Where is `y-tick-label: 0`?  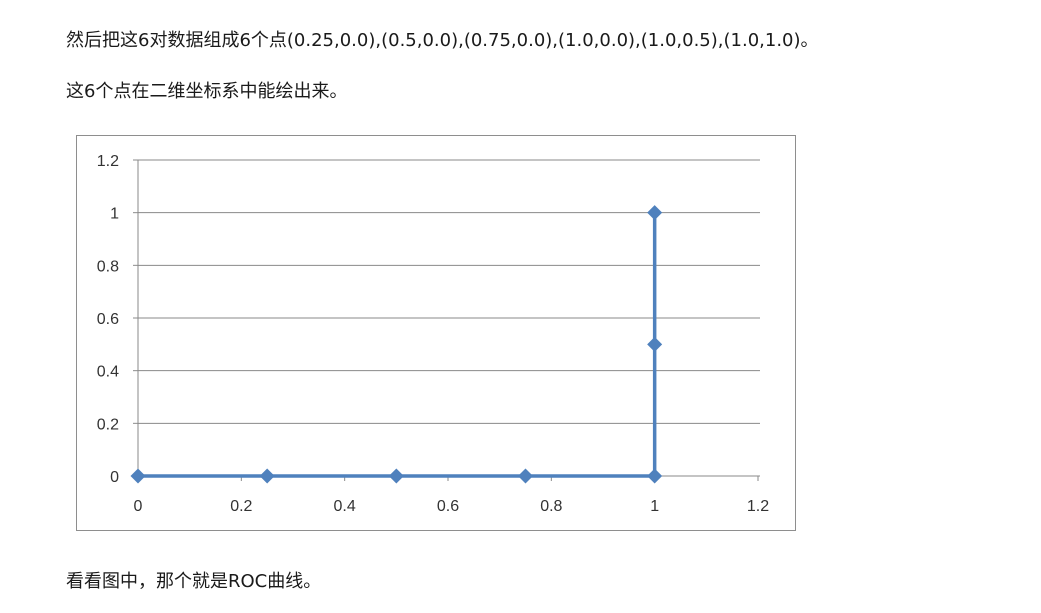
y-tick-label: 0 is located at coordinates (114, 477).